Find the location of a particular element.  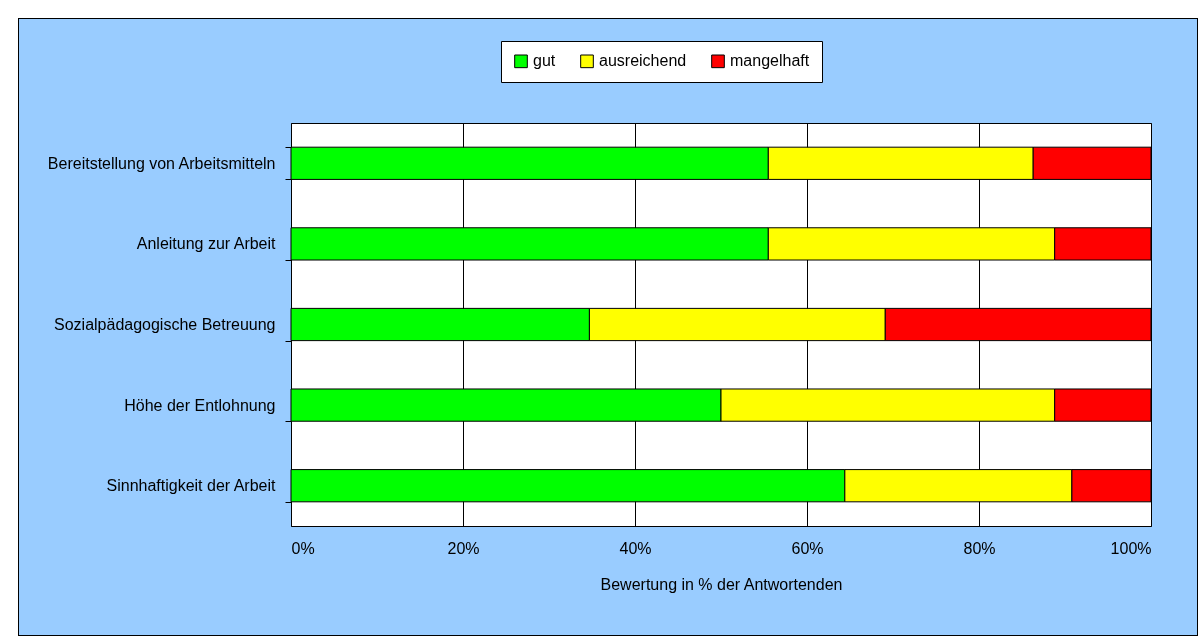

legend-label: ausreichend is located at coordinates (643, 61).